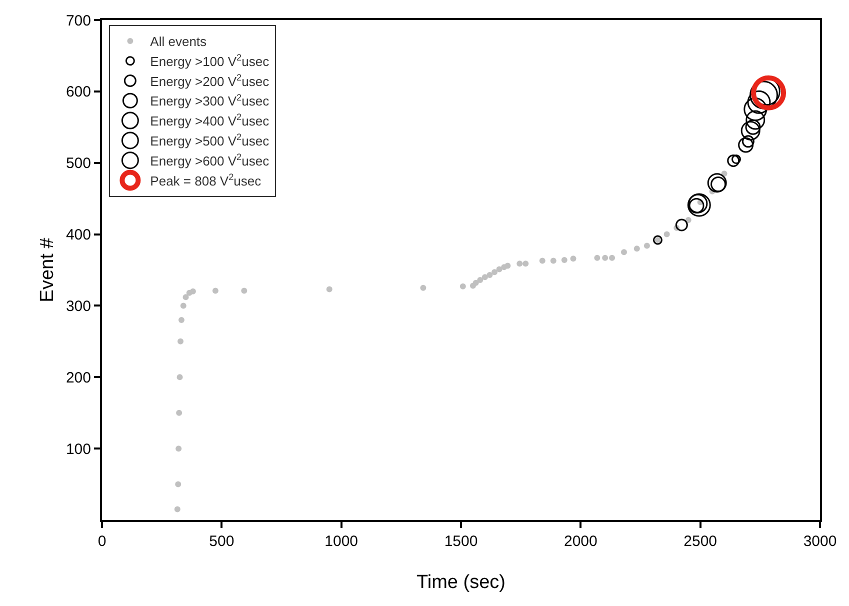  Describe the element at coordinates (461, 541) in the screenshot. I see `x-tick-label: 1500` at that location.